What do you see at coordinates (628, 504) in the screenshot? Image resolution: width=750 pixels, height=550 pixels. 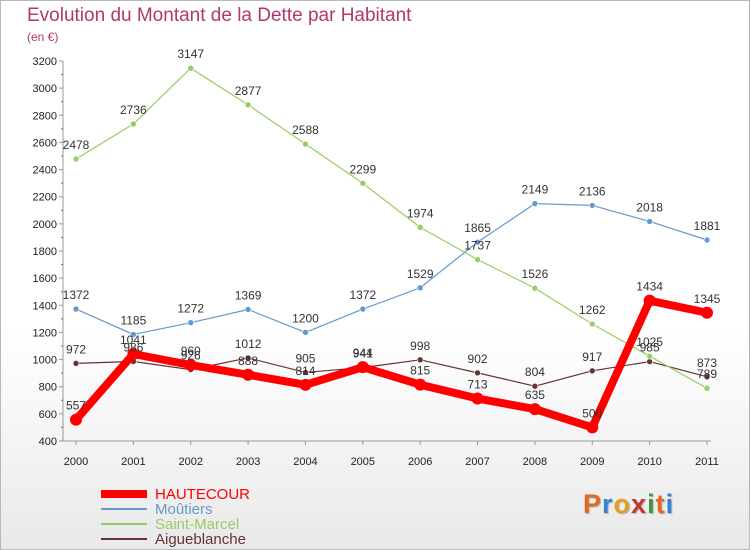 I see `proxiti-logo: Proxiti` at bounding box center [628, 504].